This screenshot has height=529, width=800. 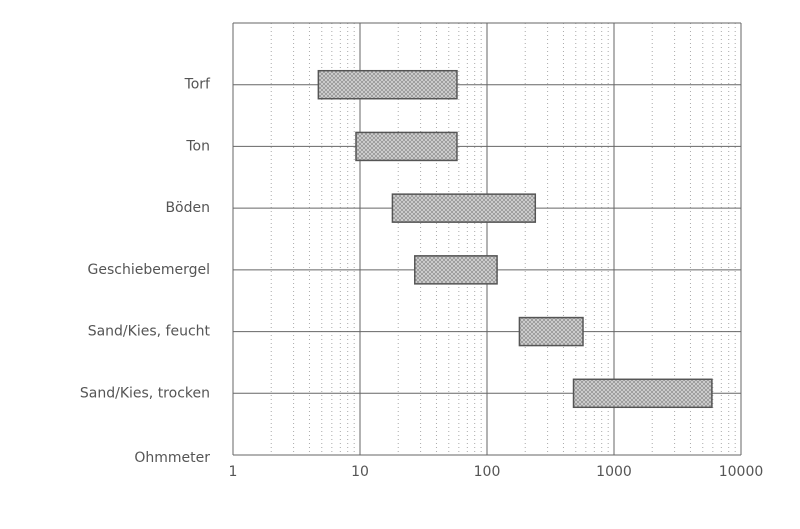 What do you see at coordinates (487, 472) in the screenshot?
I see `x-tick-label: 100` at bounding box center [487, 472].